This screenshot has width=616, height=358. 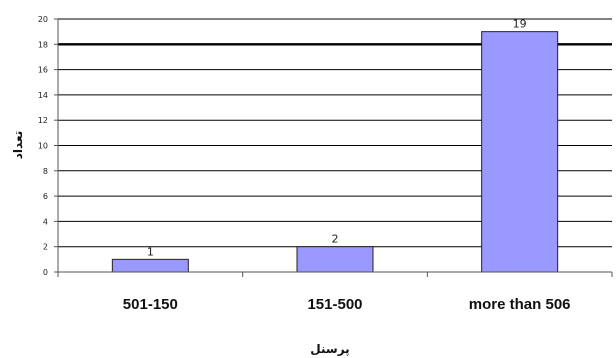 What do you see at coordinates (150, 304) in the screenshot?
I see `x-category-label: 501-150` at bounding box center [150, 304].